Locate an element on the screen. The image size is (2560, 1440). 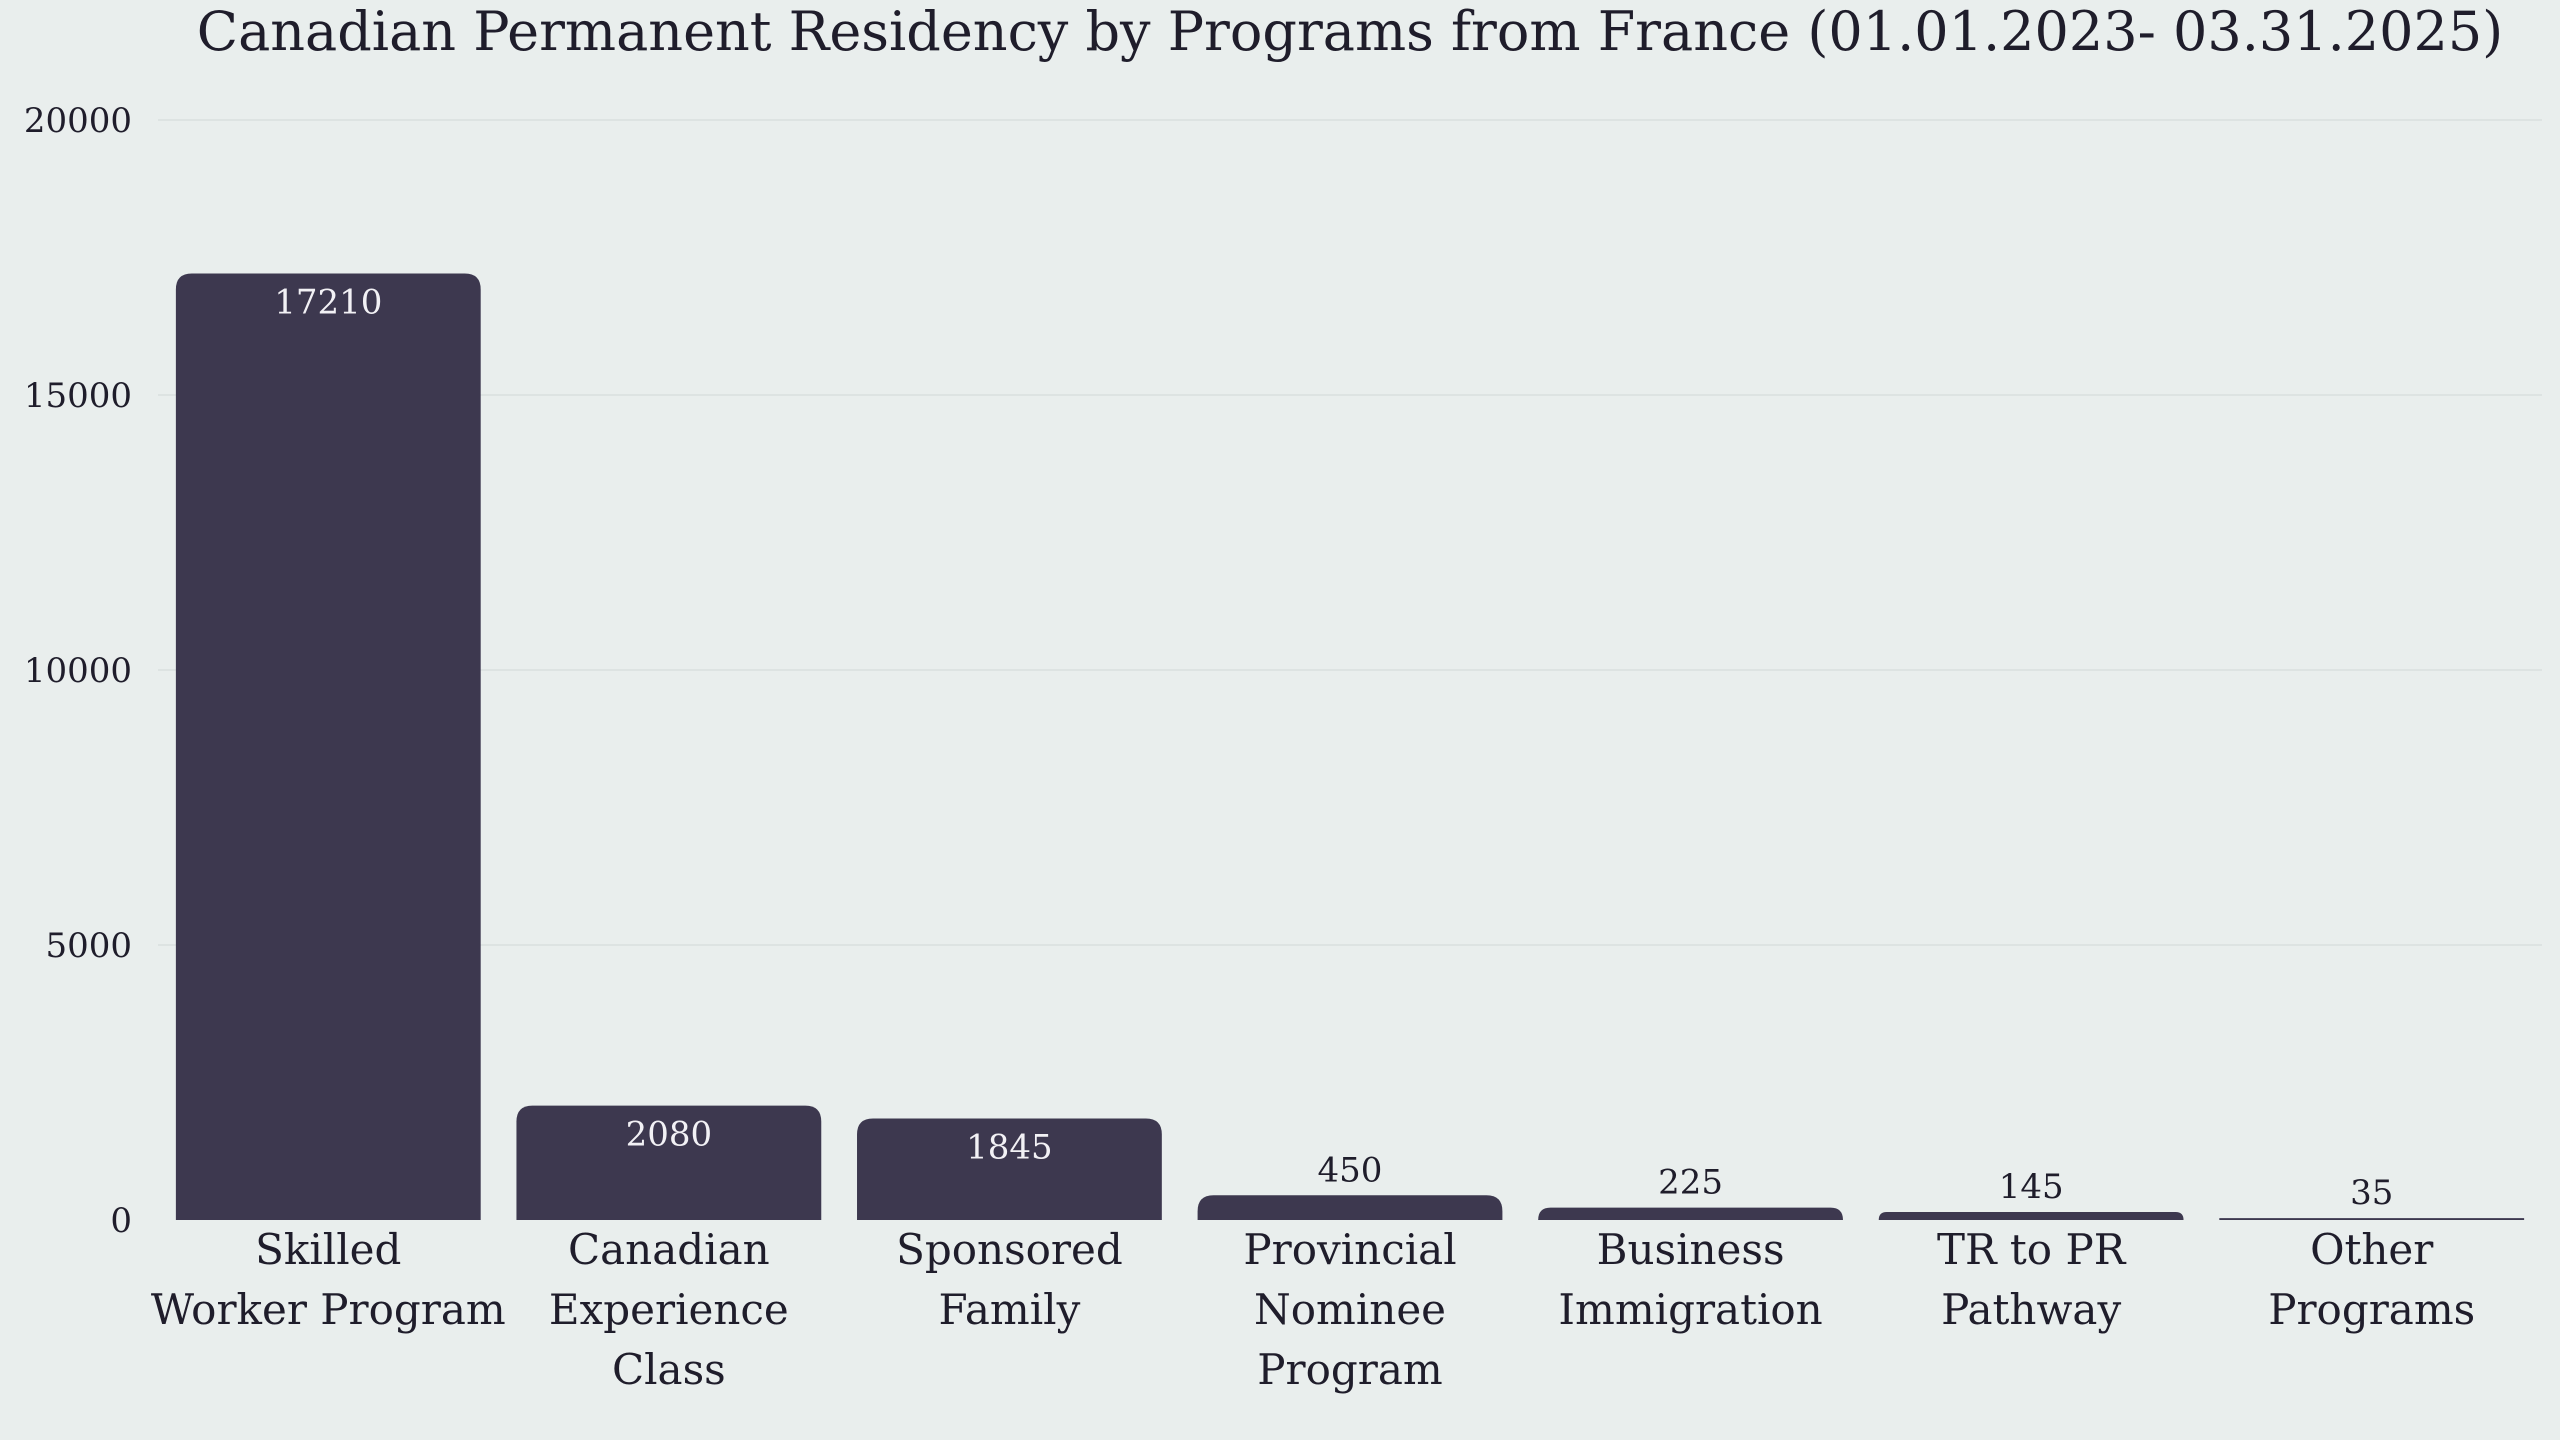
bar-value-label: 450 is located at coordinates (1350, 1170).